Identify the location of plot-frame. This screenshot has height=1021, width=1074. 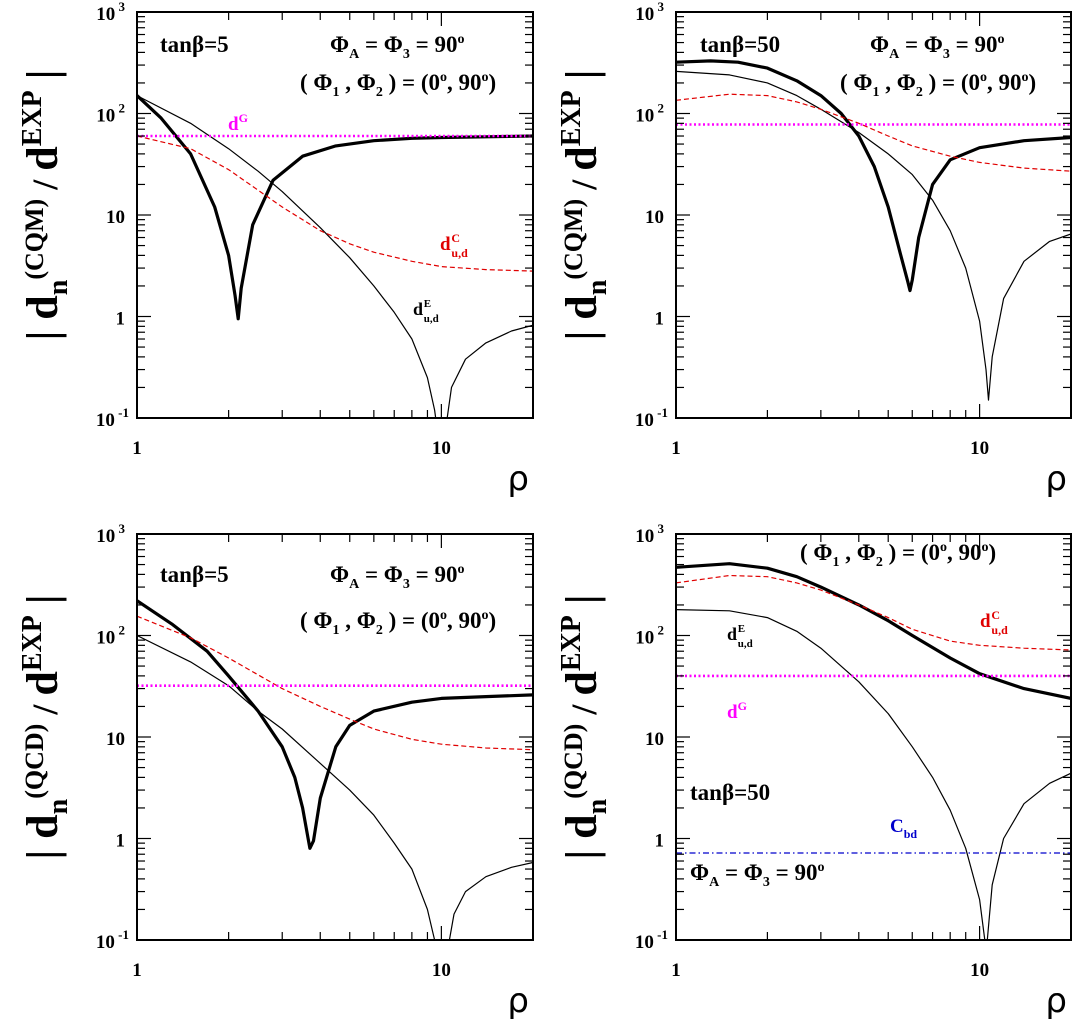
(335, 737).